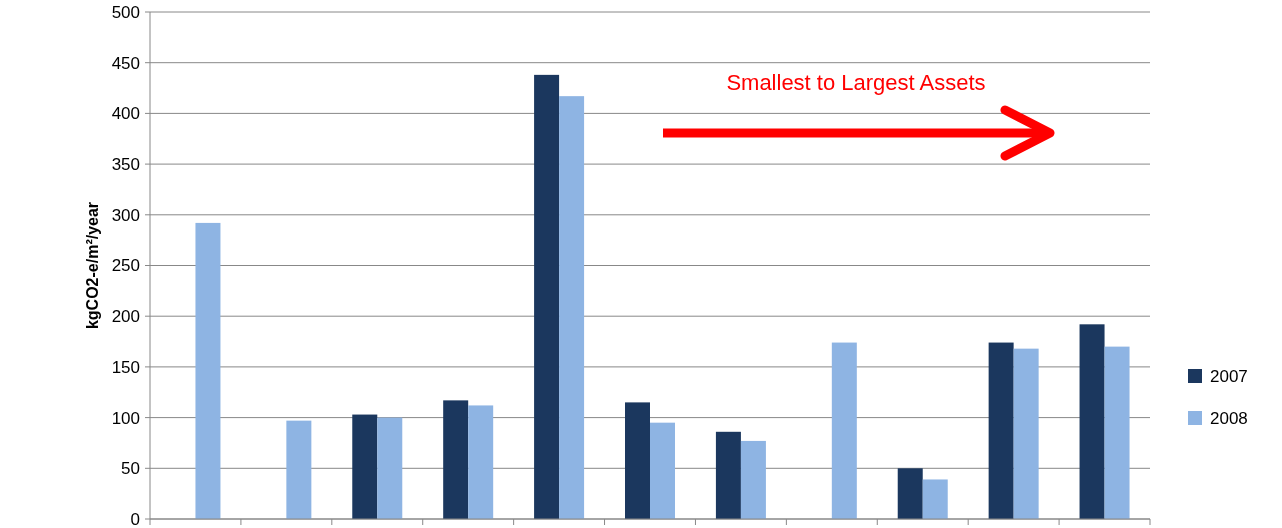  Describe the element at coordinates (125, 165) in the screenshot. I see `y-tick-label: 350` at that location.